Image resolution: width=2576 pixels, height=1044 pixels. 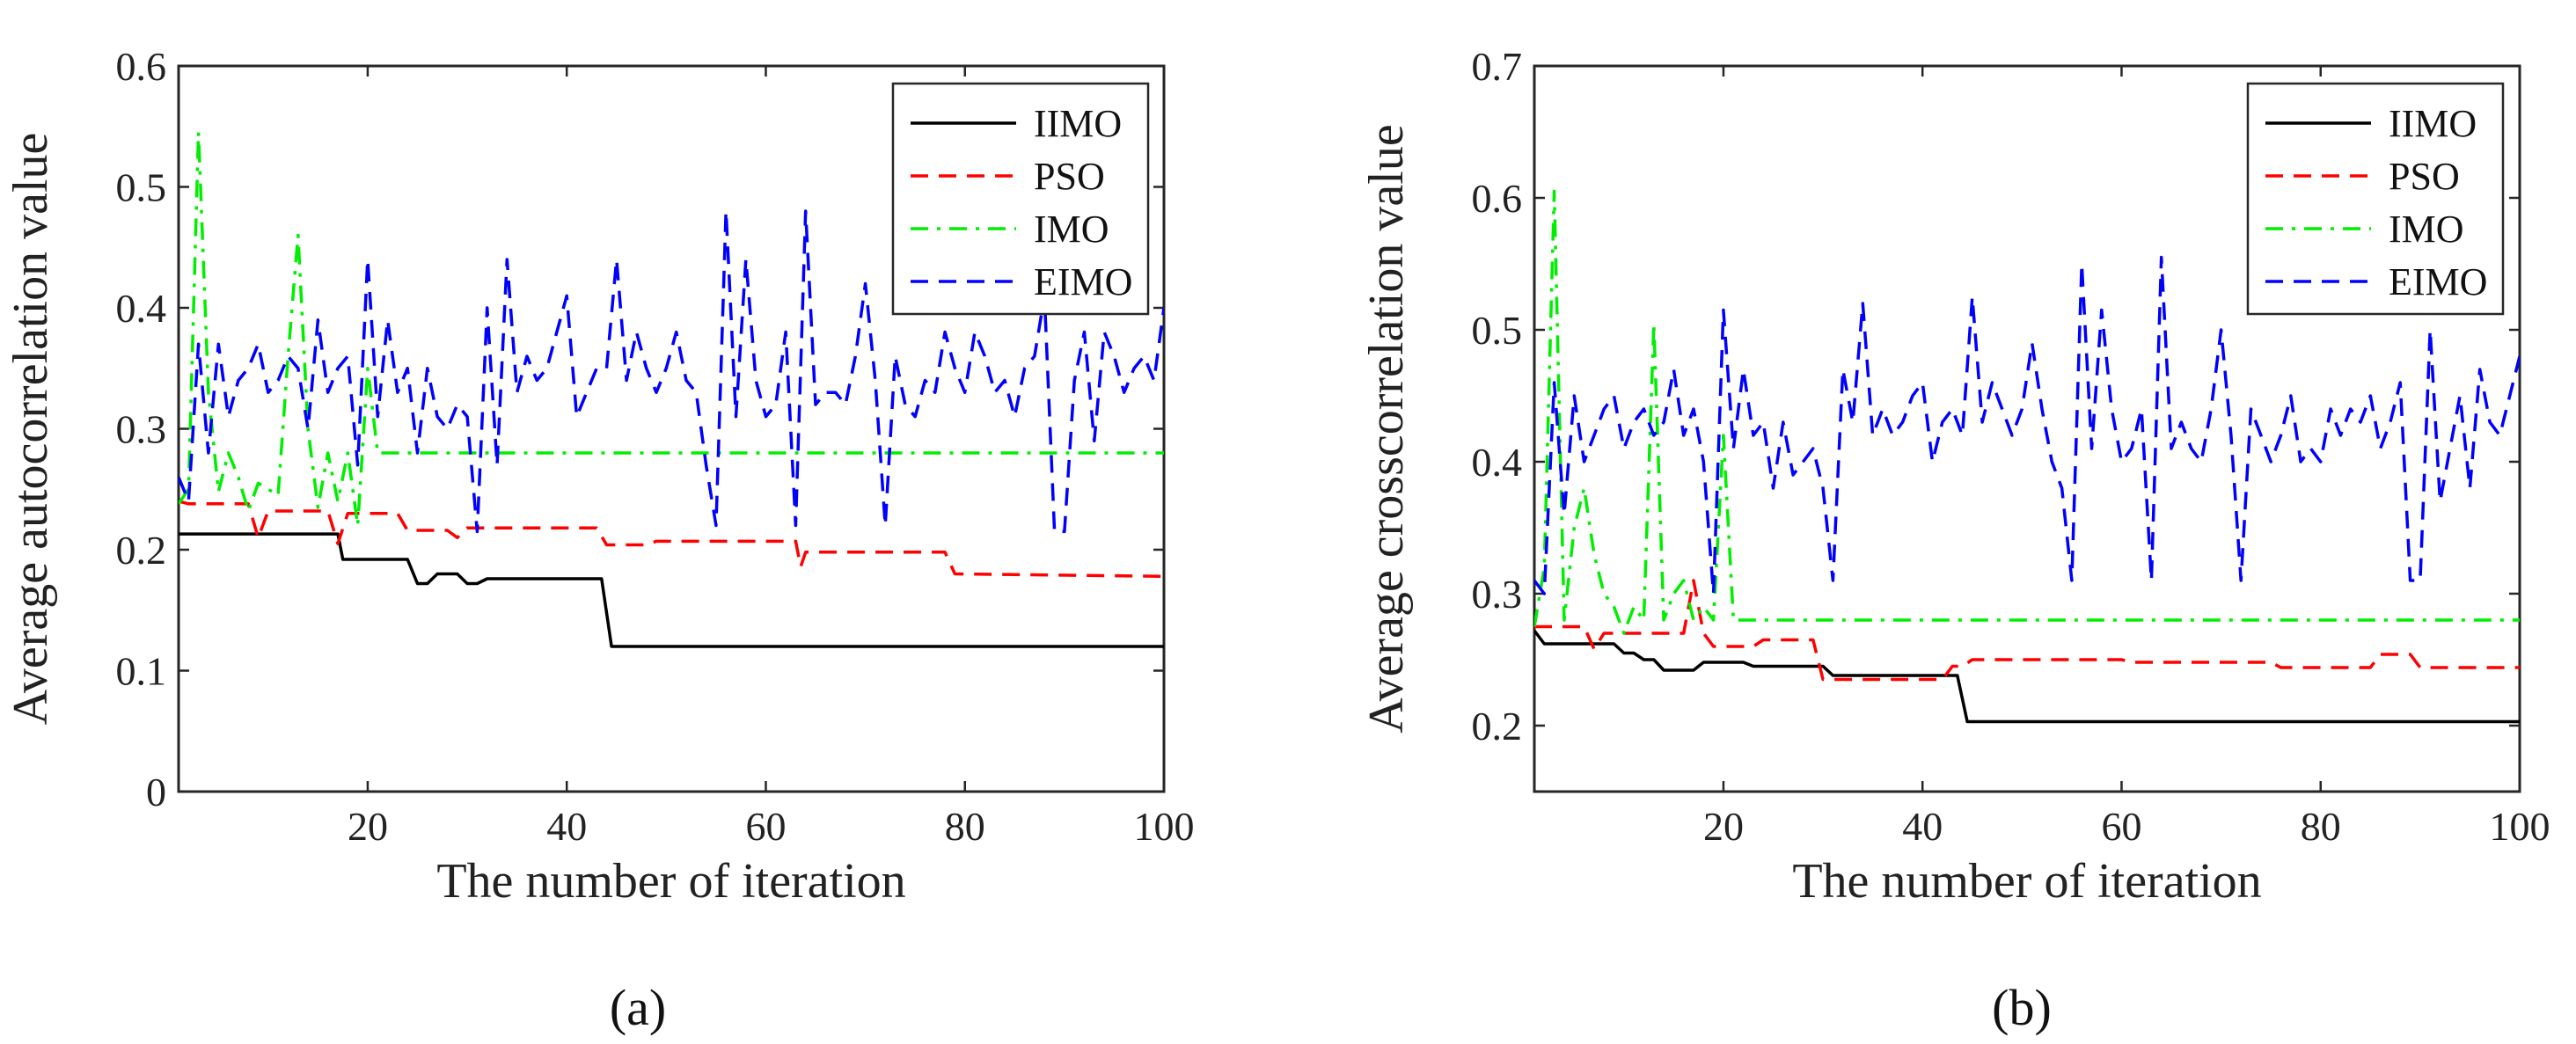 What do you see at coordinates (141, 671) in the screenshot?
I see `y-tick-label: 0.1` at bounding box center [141, 671].